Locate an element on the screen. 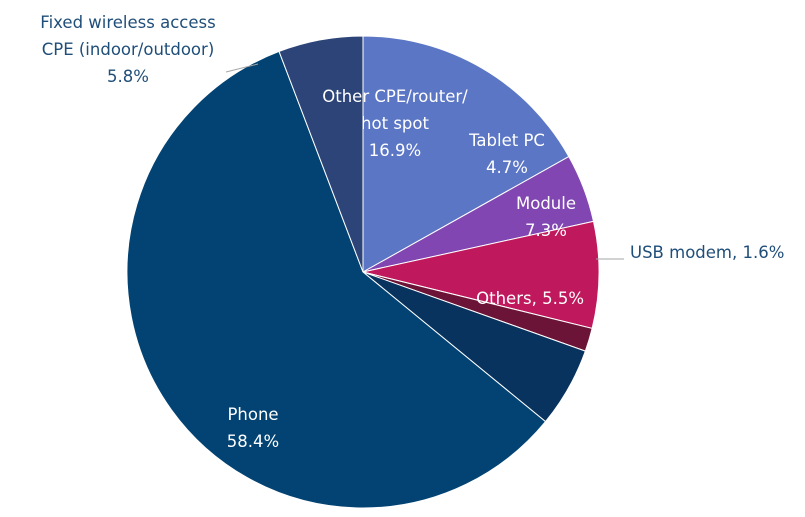  slice-label-line: 7.3% is located at coordinates (546, 230).